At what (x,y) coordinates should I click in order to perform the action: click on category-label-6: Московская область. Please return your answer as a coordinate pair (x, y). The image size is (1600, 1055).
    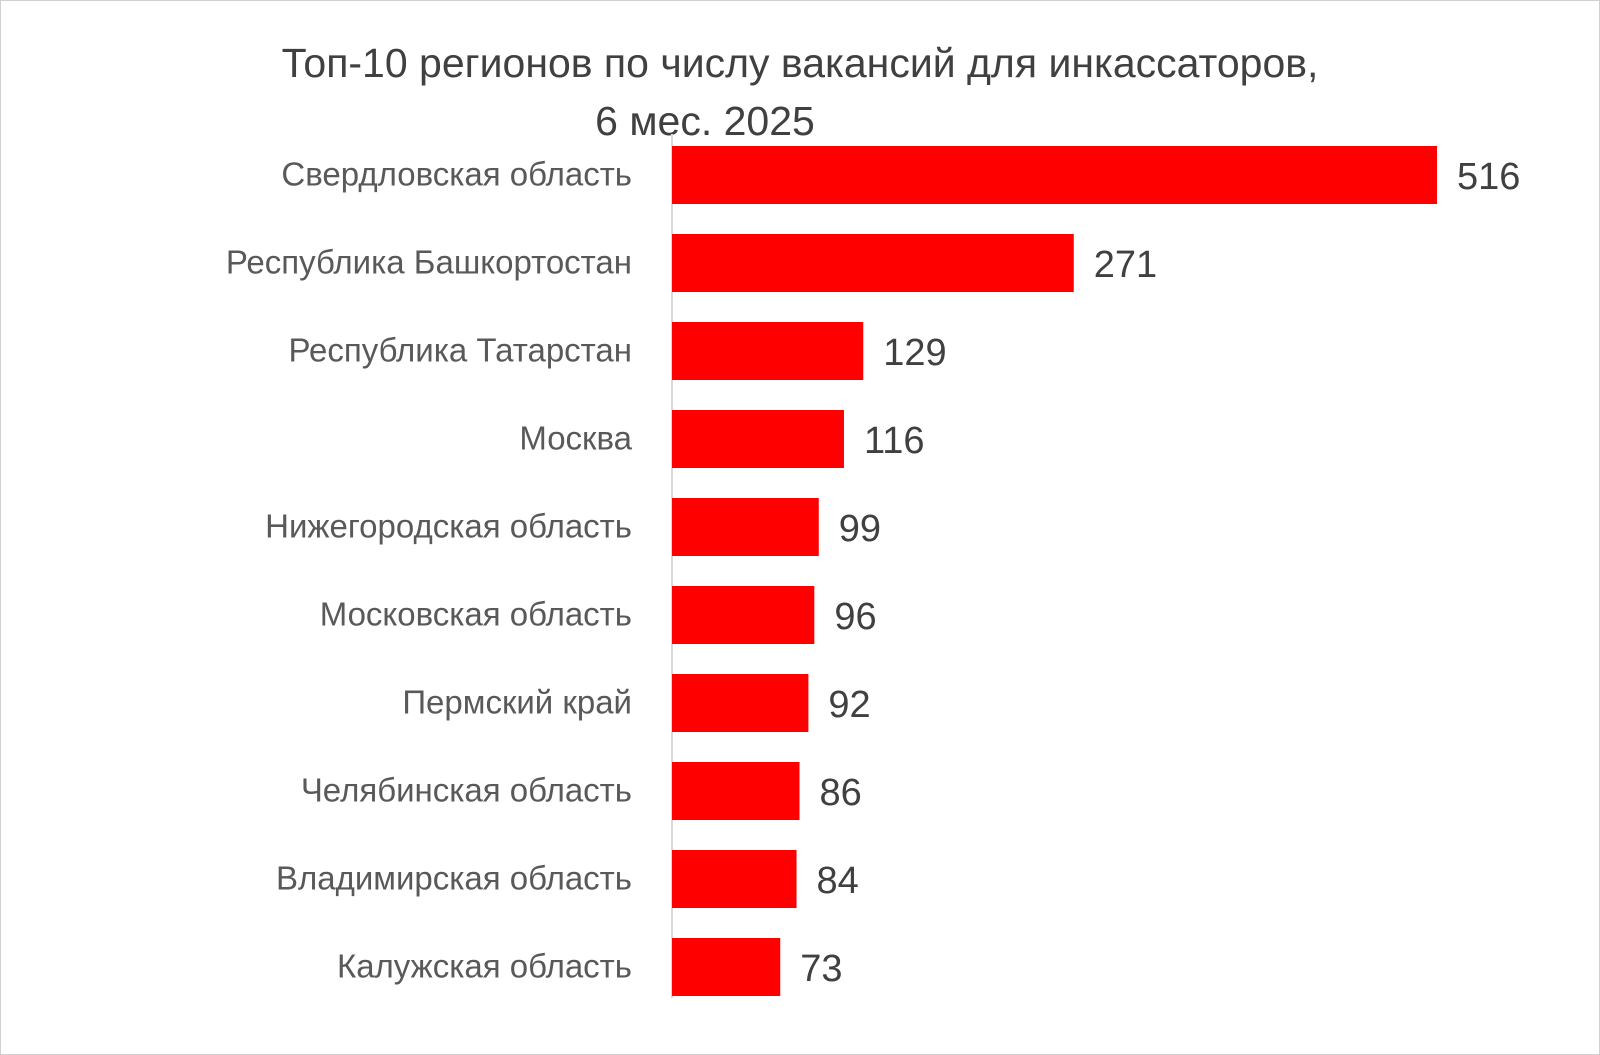
    Looking at the image, I should click on (476, 614).